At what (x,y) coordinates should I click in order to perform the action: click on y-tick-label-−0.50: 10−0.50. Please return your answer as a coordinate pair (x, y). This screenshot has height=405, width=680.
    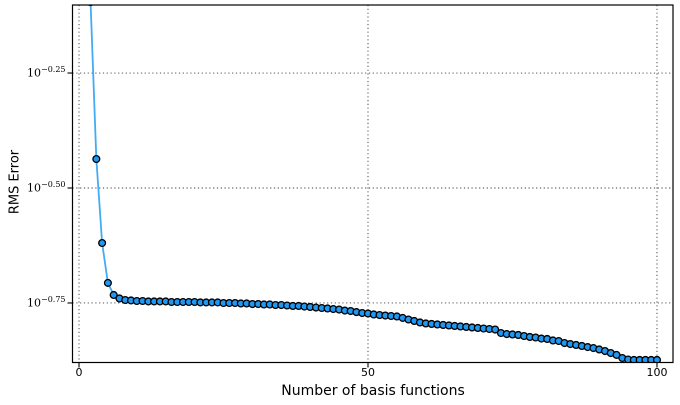
    Looking at the image, I should click on (46, 187).